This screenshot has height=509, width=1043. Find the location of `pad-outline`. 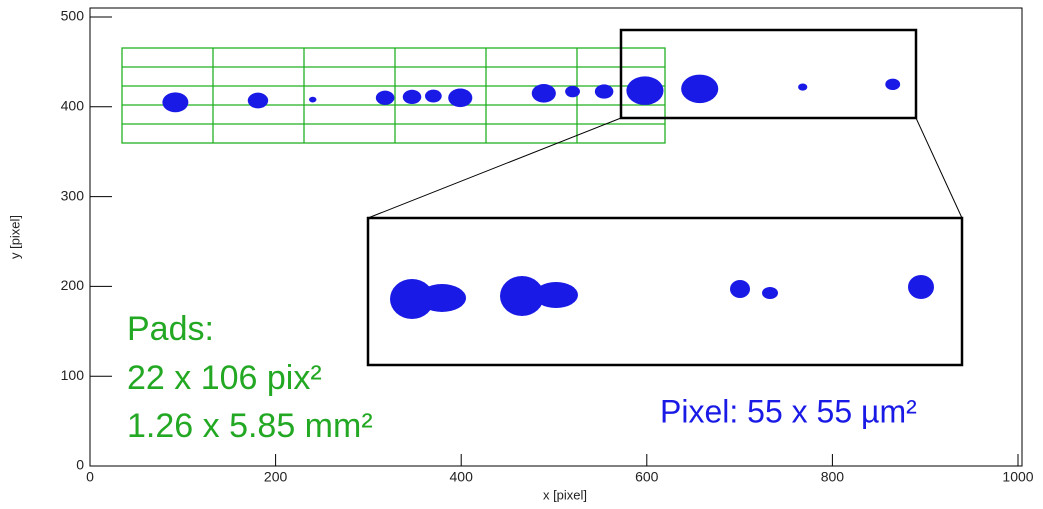

pad-outline is located at coordinates (393, 95).